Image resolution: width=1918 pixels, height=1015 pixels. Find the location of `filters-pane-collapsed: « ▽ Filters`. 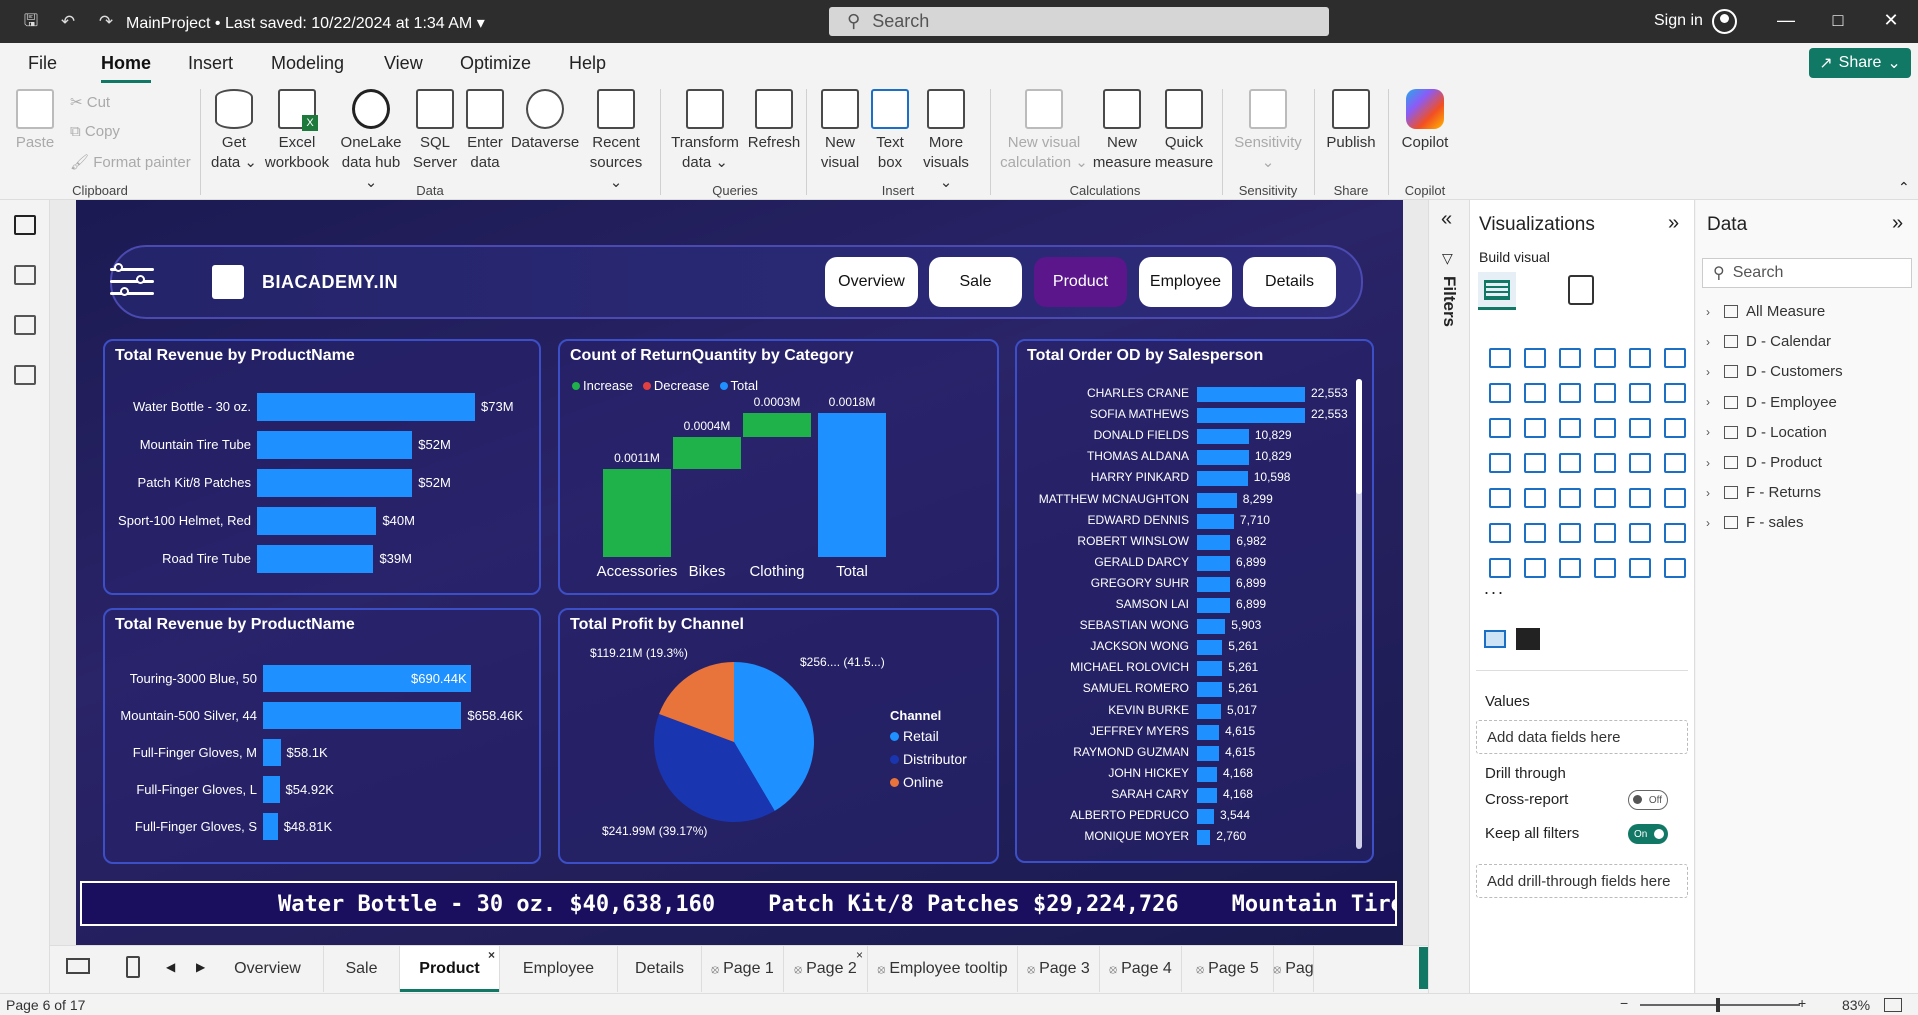

filters-pane-collapsed: « ▽ Filters is located at coordinates (1449, 596).